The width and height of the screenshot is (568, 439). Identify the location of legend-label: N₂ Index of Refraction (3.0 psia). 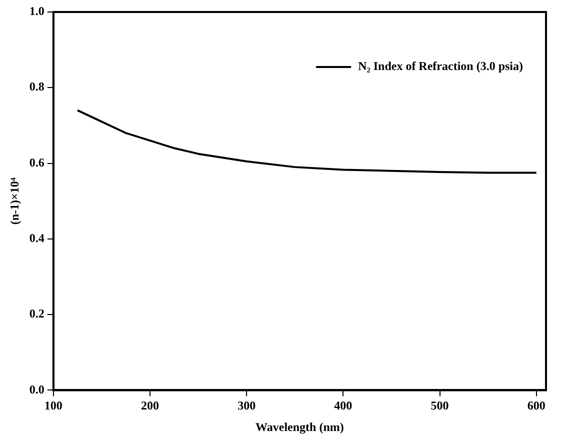
(441, 66).